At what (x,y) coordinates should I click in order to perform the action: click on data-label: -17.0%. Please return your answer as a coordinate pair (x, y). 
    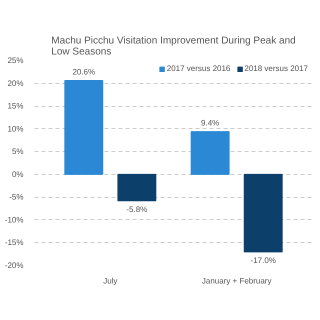
    Looking at the image, I should click on (263, 260).